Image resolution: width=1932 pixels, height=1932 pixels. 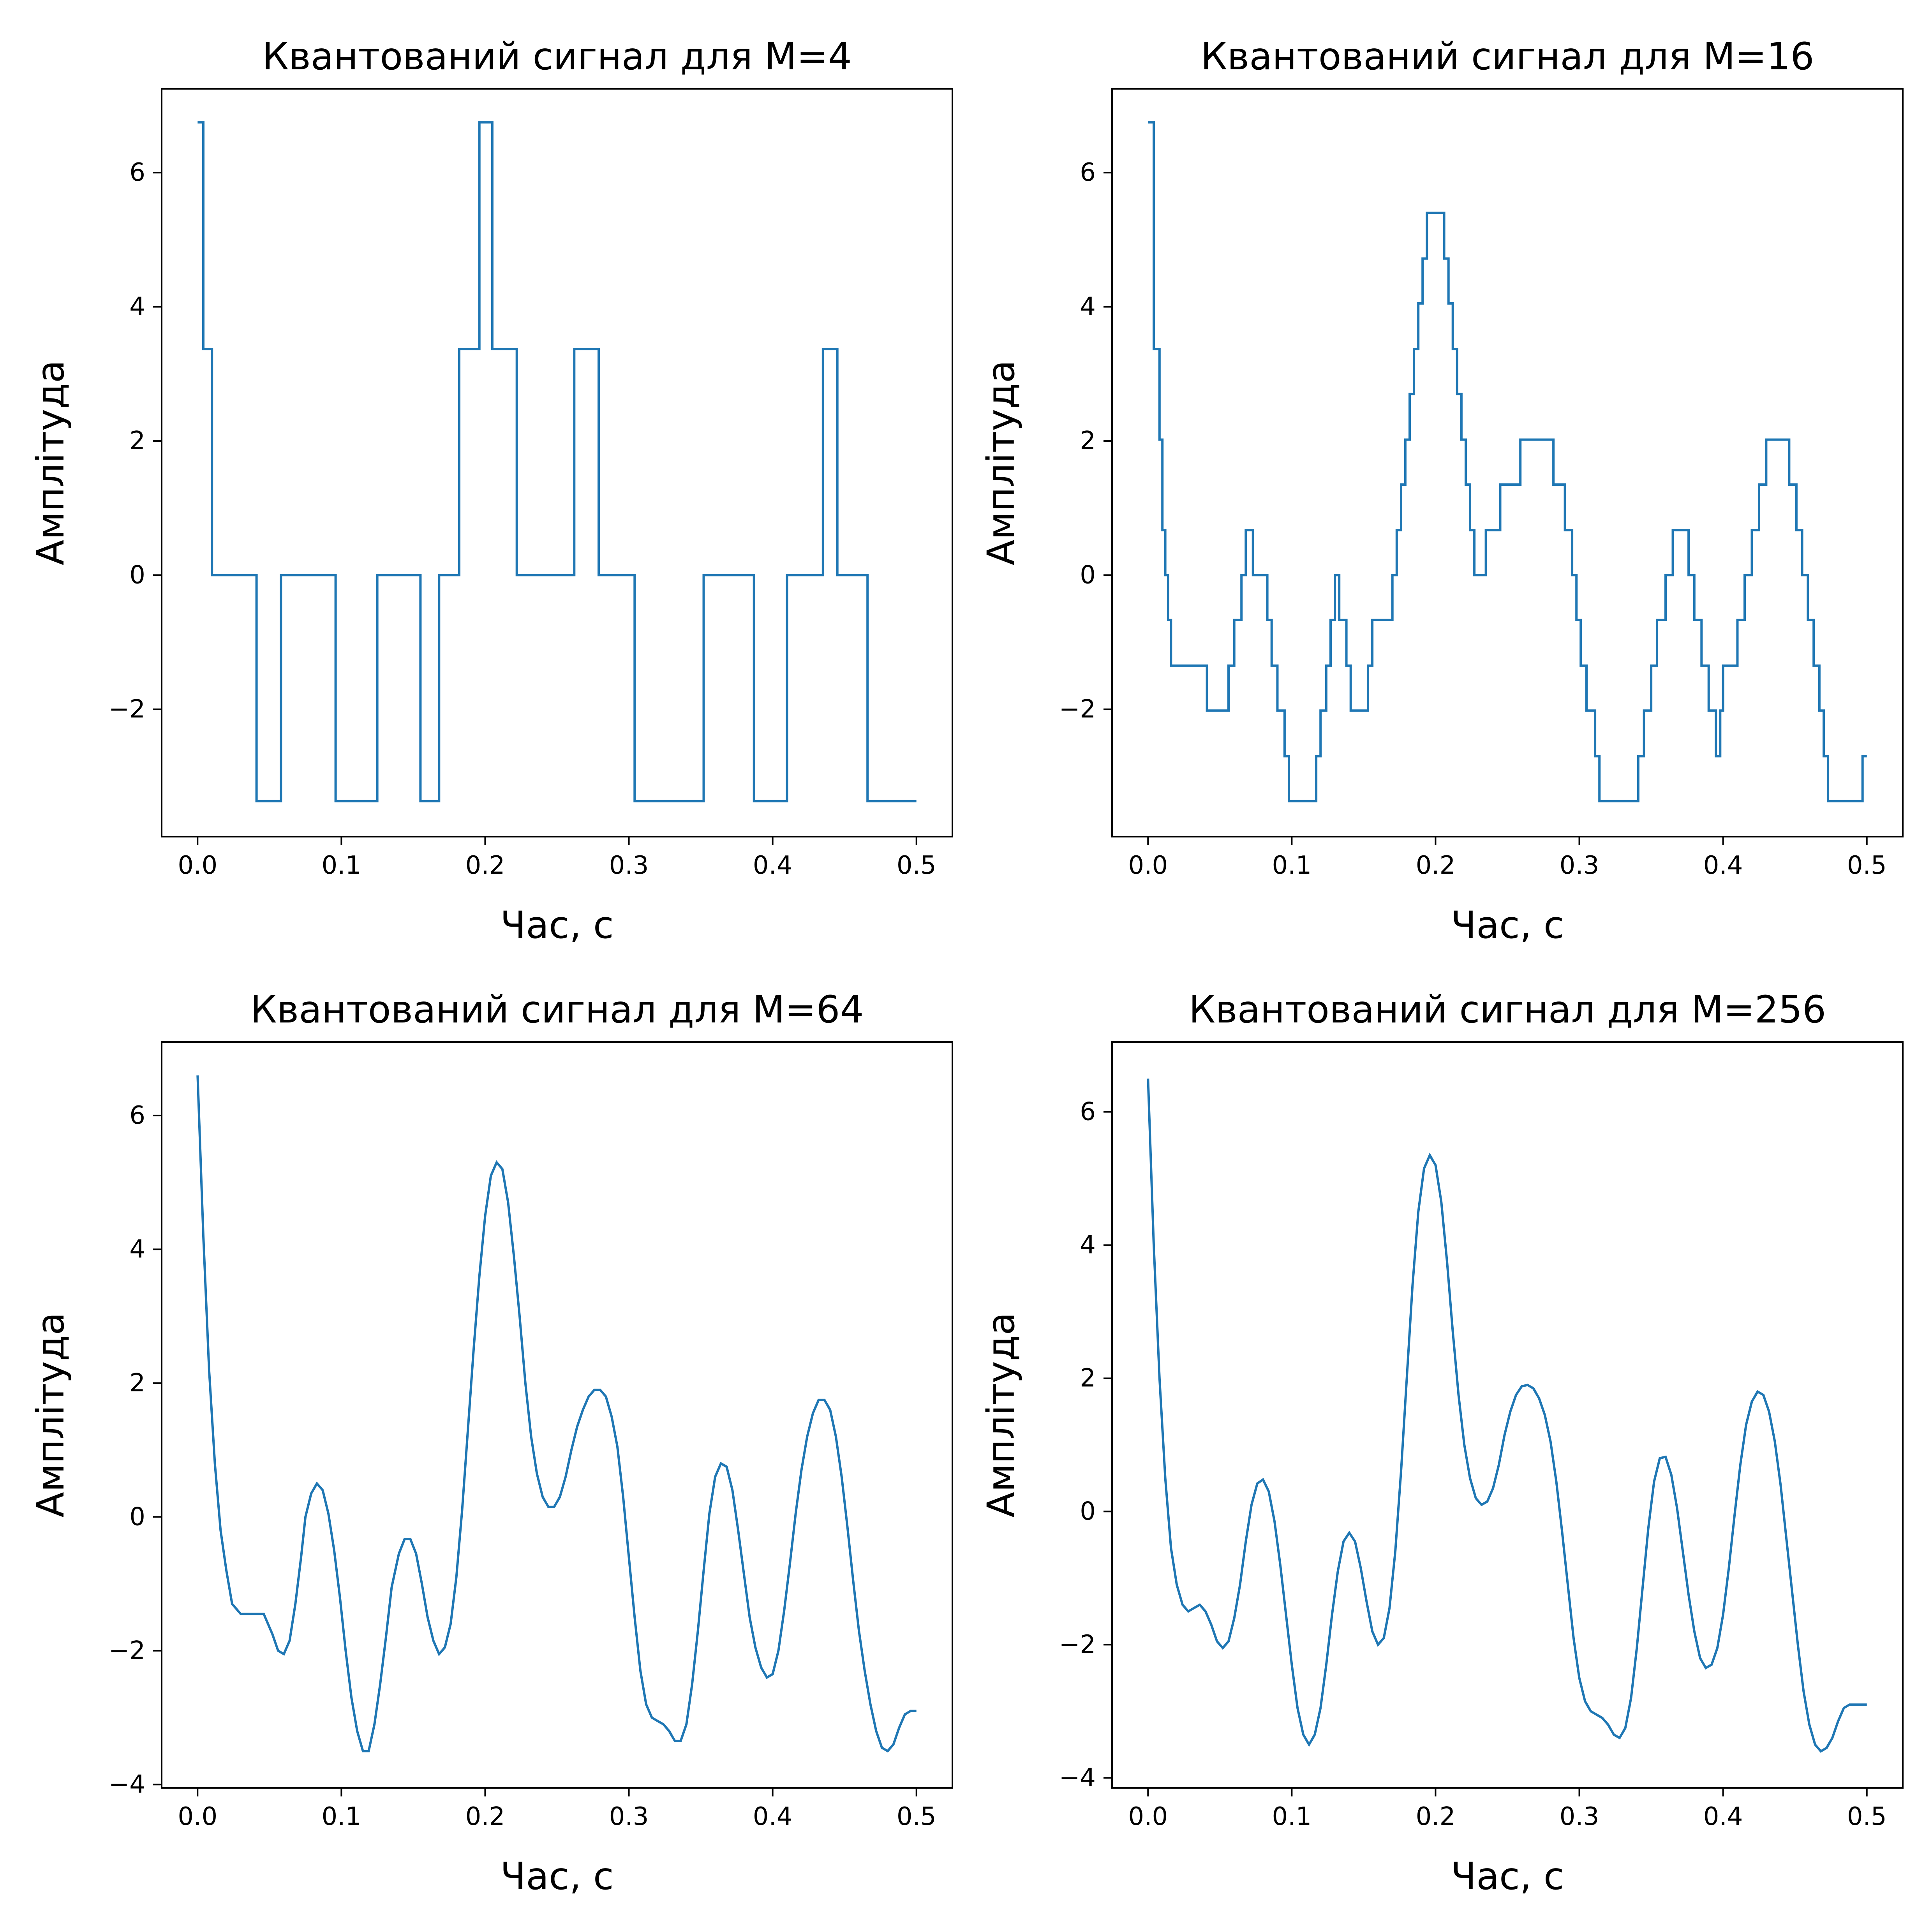 I want to click on chart-title: Квантований сигнал для M=256, so click(x=1507, y=1010).